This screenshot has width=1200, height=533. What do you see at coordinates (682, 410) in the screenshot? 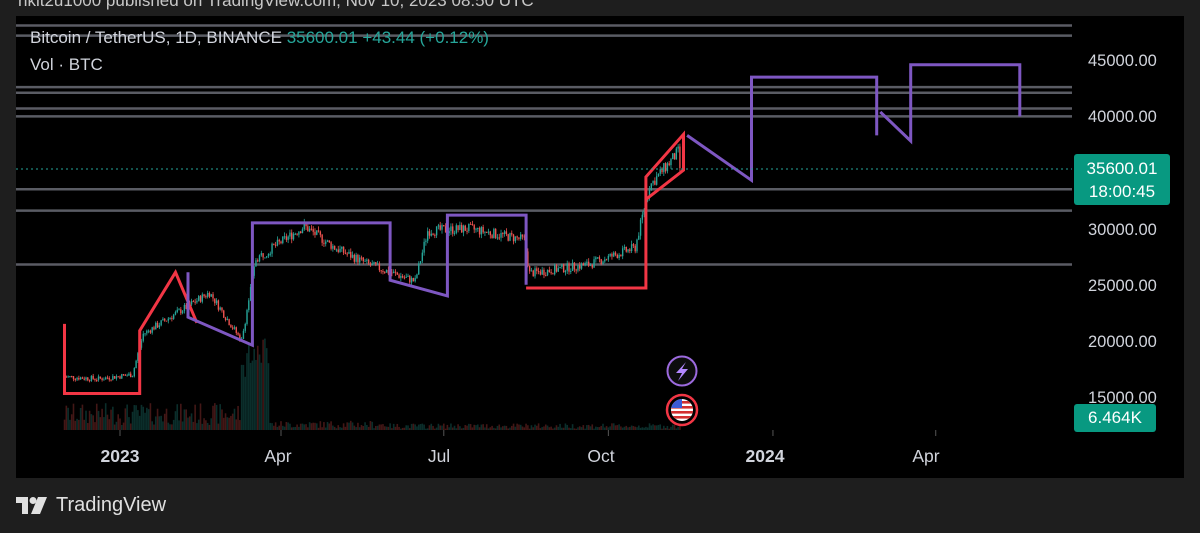
I see `us-flag-icon` at bounding box center [682, 410].